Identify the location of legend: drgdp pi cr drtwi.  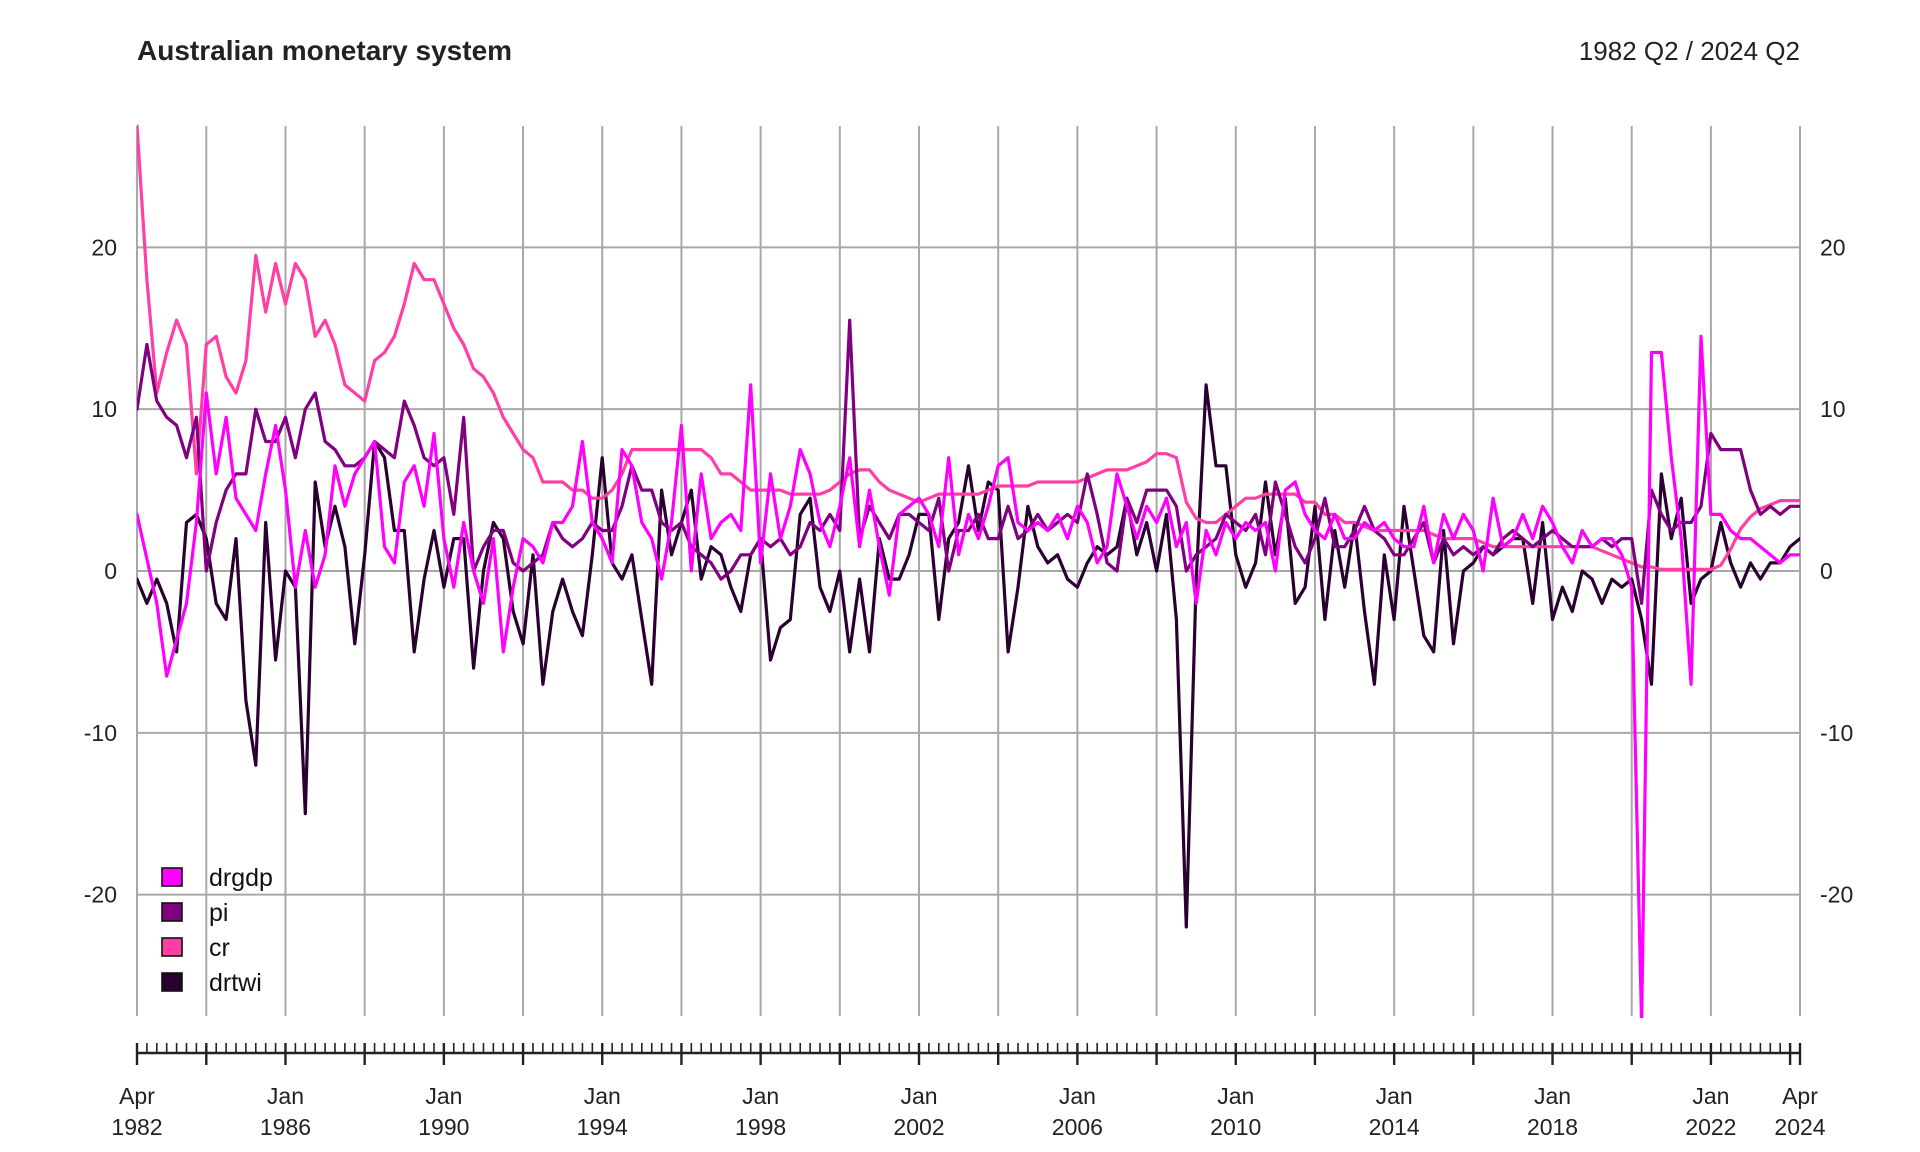
(217, 930).